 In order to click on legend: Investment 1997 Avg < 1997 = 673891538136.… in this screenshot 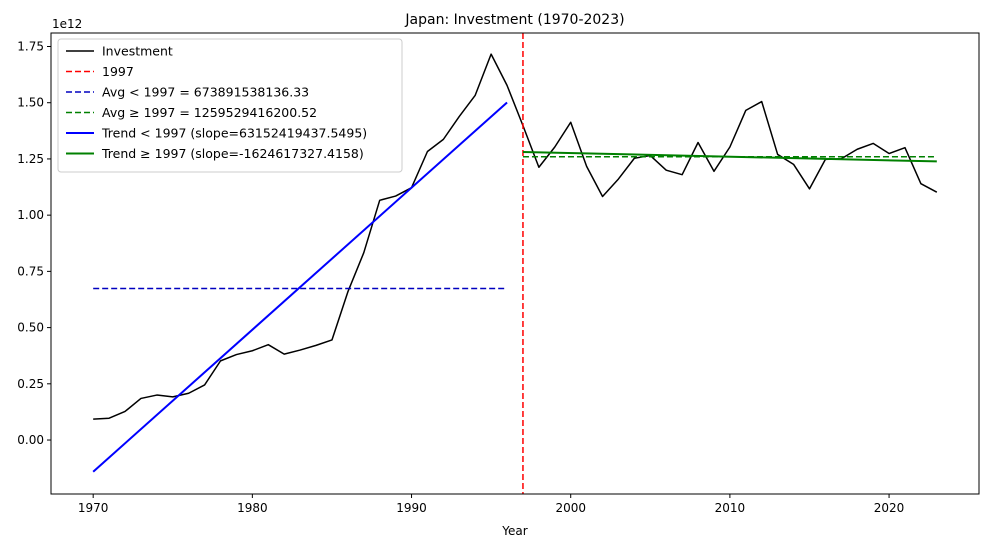, I will do `click(230, 105)`.